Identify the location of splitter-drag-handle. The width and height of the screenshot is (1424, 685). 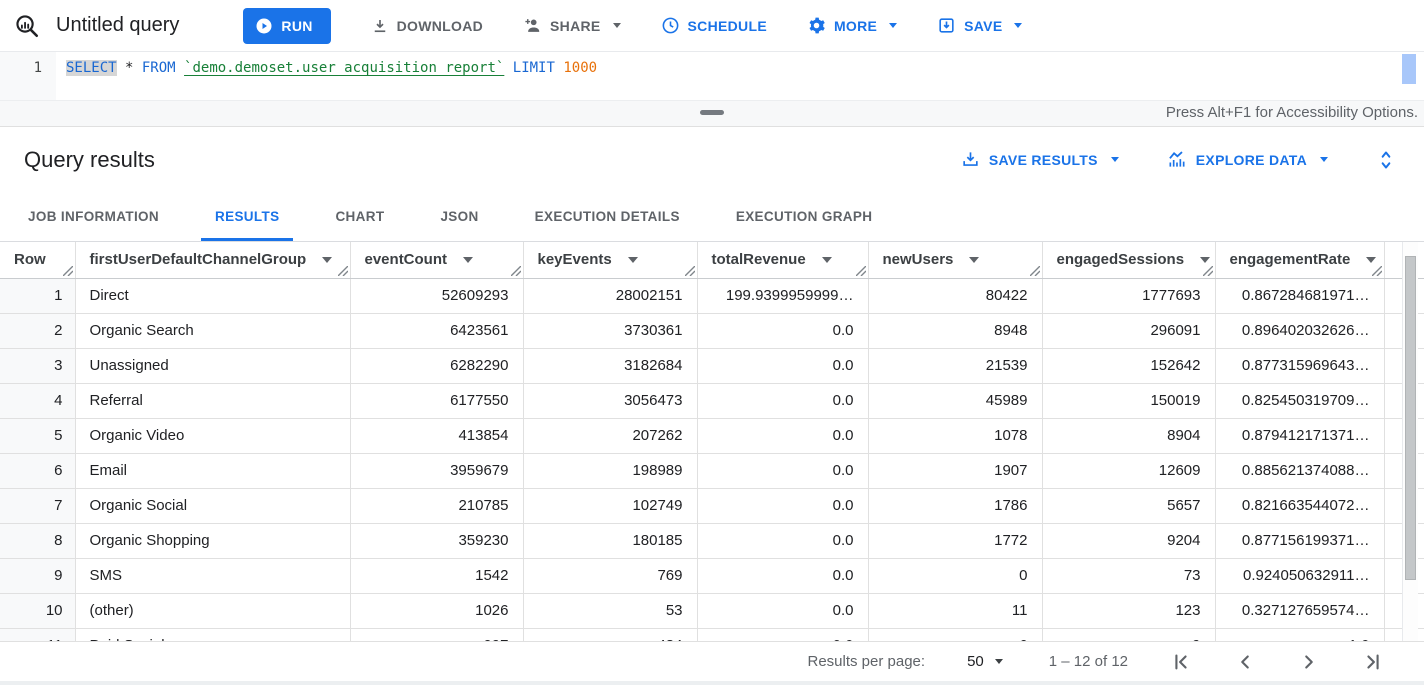
(712, 112).